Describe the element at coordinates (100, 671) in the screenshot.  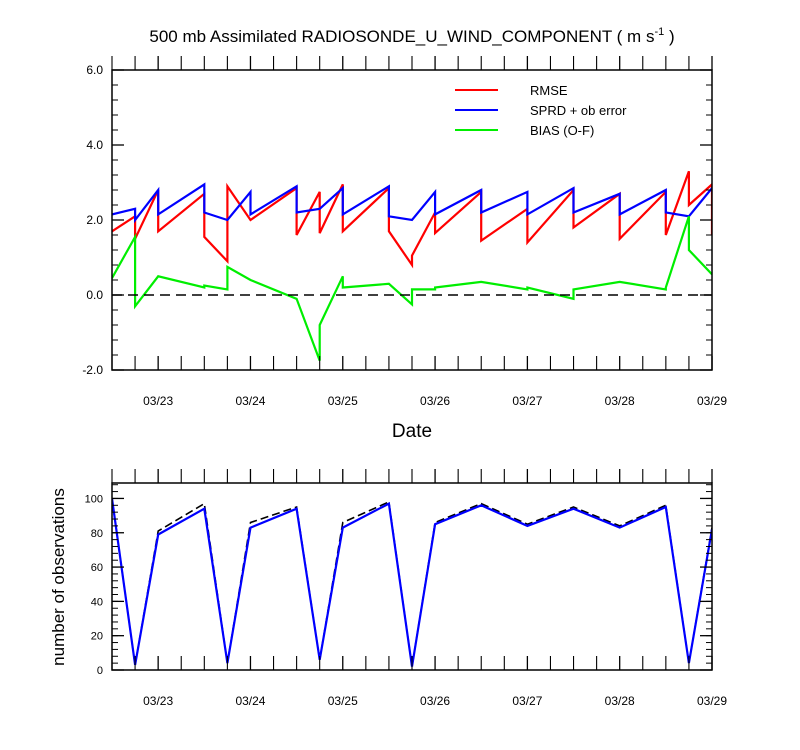
I see `y-tick-label: 0` at that location.